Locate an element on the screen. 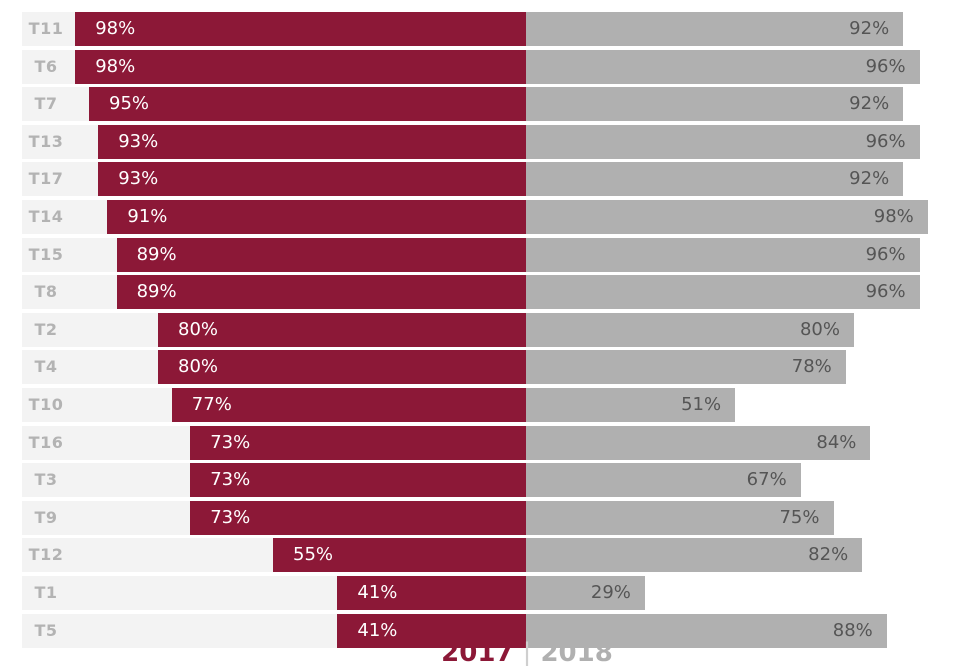  chart-row: T5 41% 88% is located at coordinates (479, 630).